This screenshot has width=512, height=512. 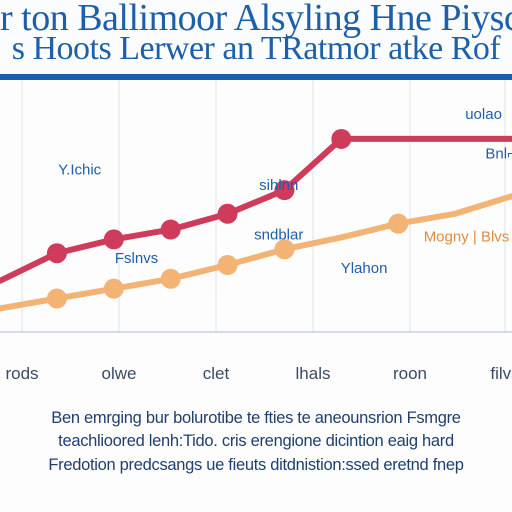 What do you see at coordinates (278, 234) in the screenshot?
I see `annotation-2: sndblar` at bounding box center [278, 234].